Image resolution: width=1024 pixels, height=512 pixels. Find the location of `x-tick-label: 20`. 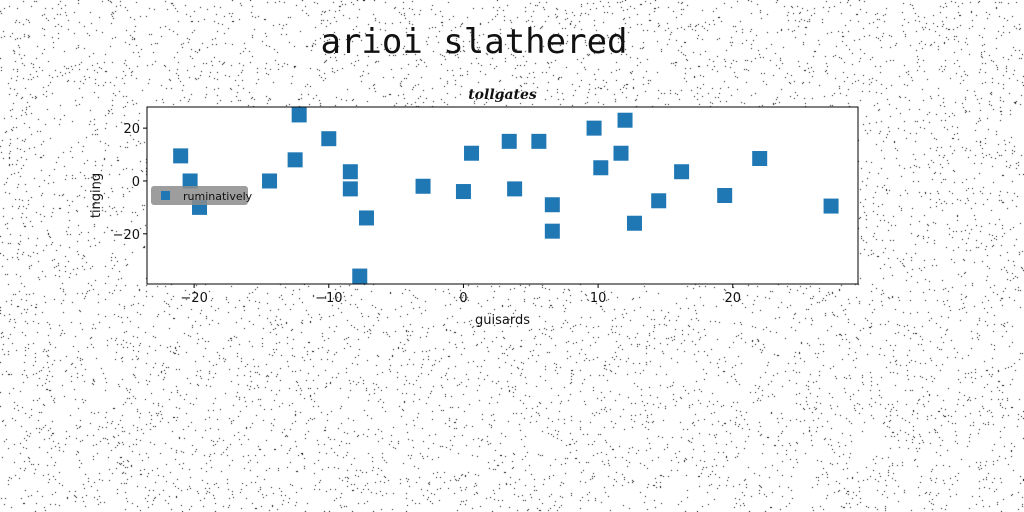

x-tick-label: 20 is located at coordinates (732, 298).